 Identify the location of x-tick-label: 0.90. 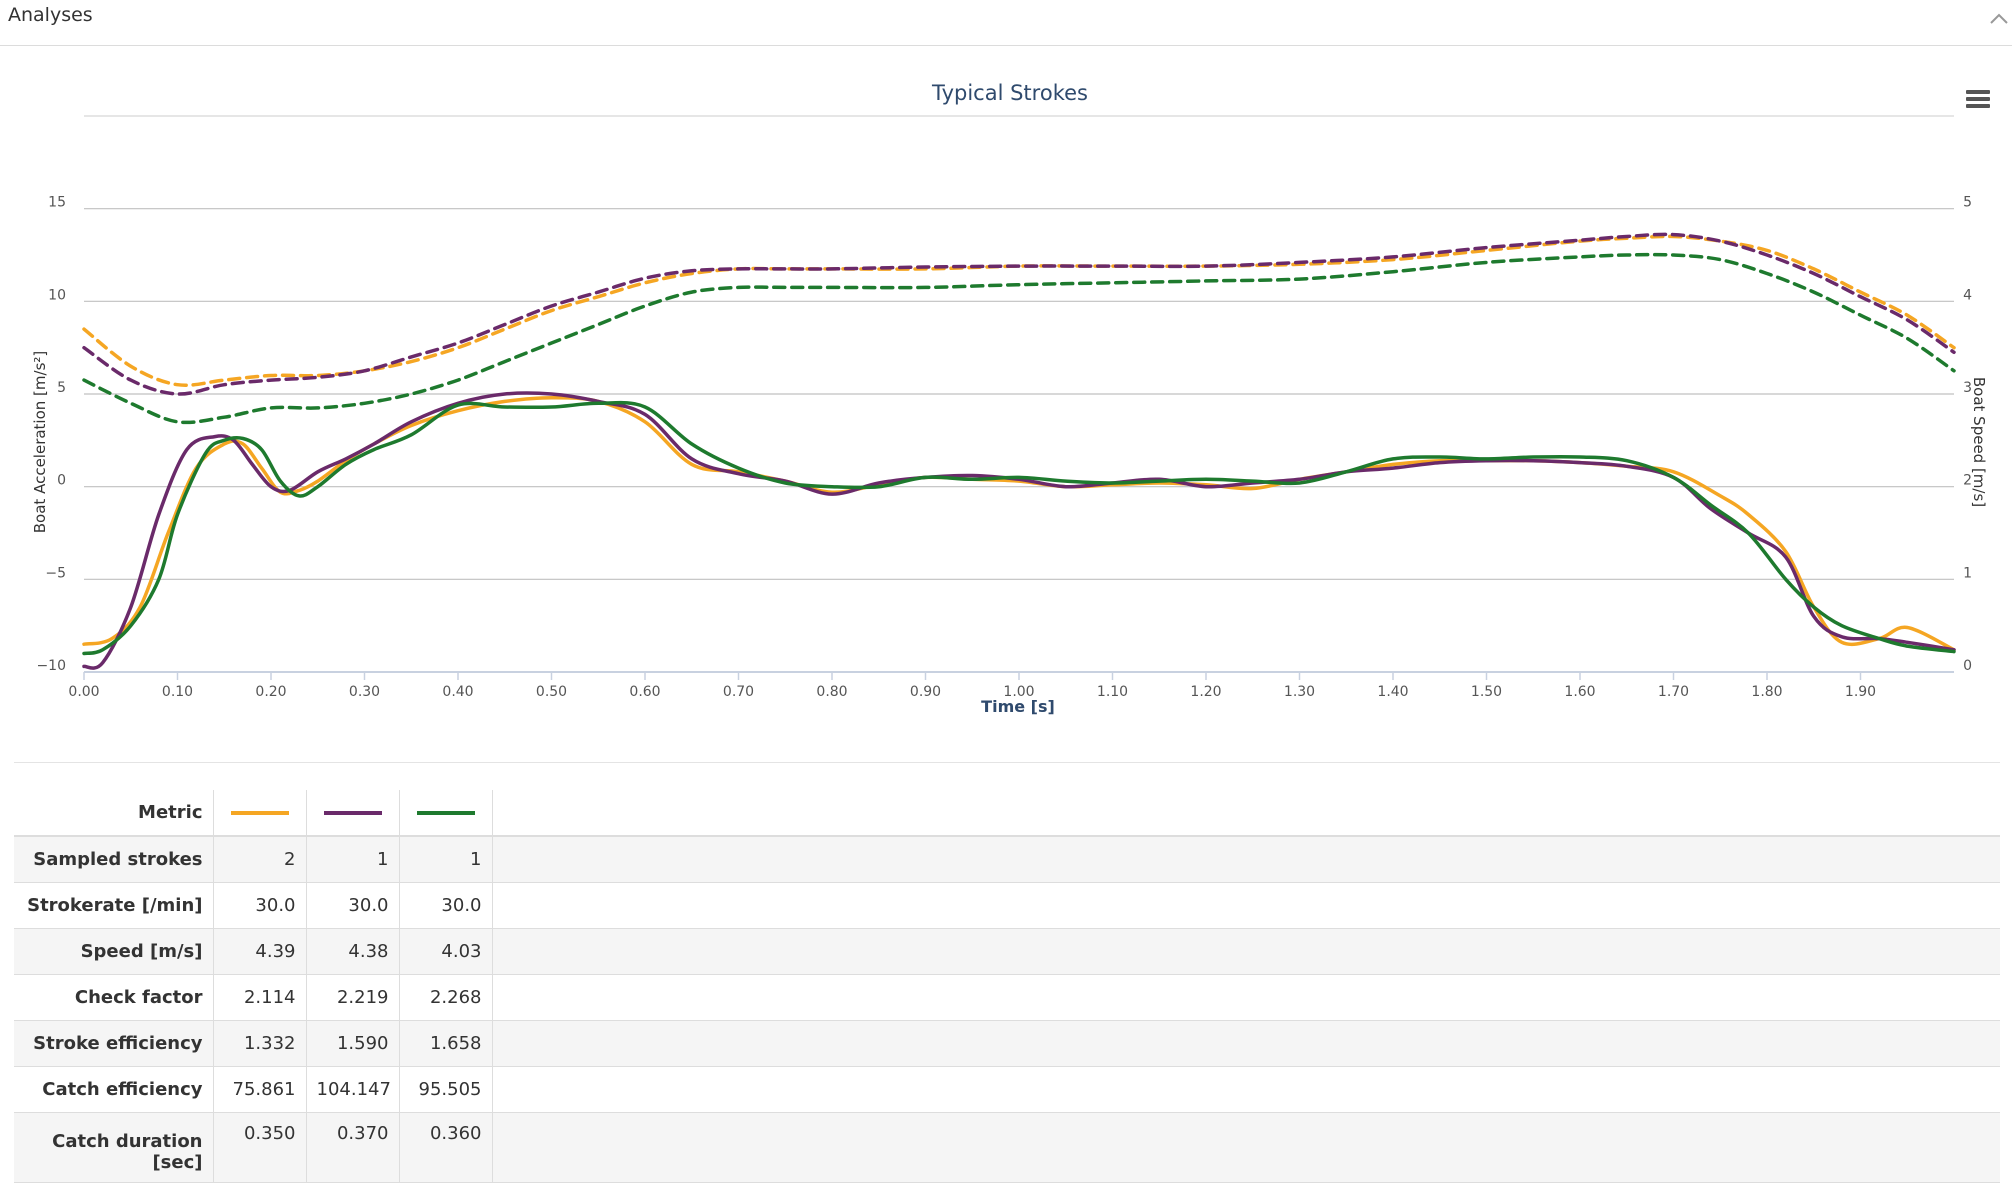
(925, 692).